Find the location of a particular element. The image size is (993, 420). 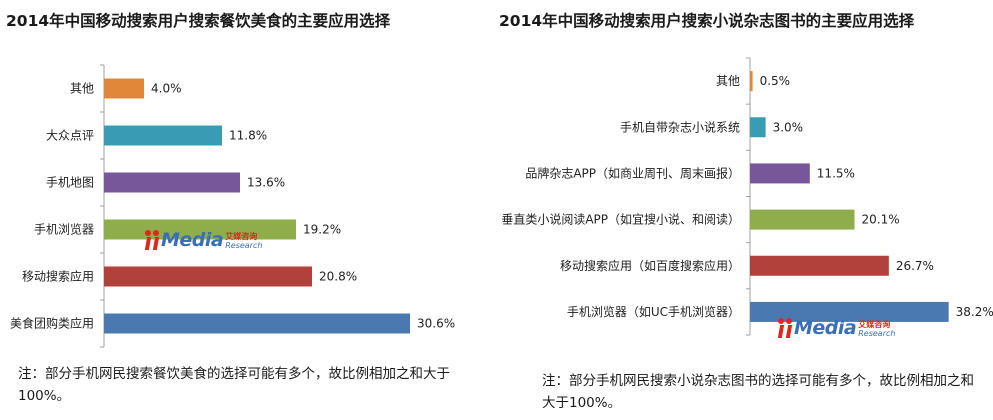

data-label: 20.8% is located at coordinates (338, 277).